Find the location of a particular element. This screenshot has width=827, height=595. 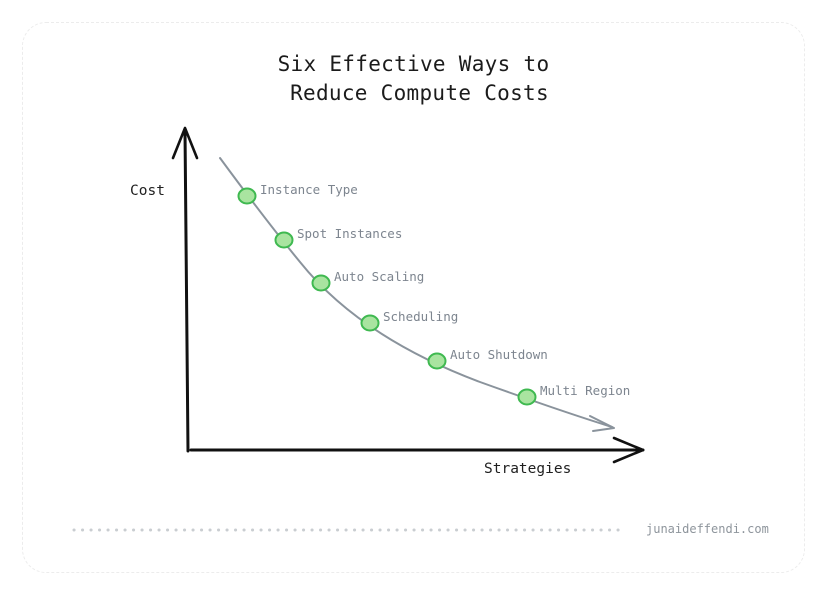

point-label: Auto Shutdown is located at coordinates (499, 354).